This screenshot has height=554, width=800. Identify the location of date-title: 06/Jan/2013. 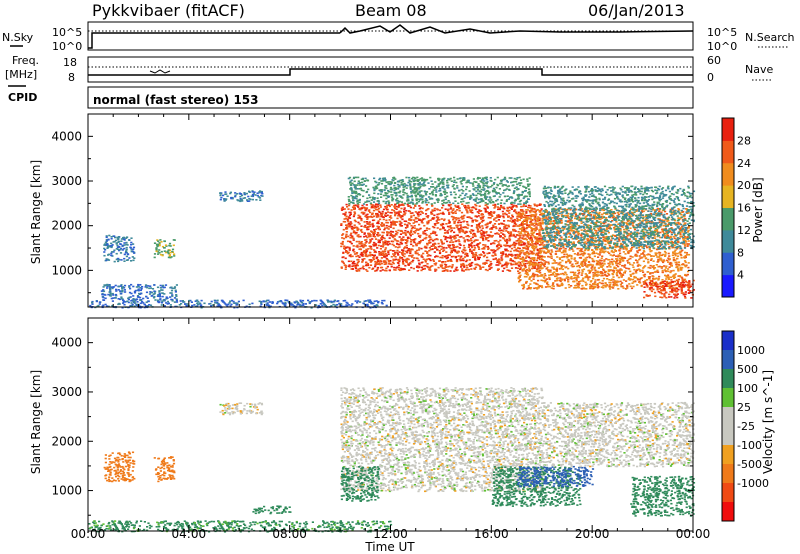
(636, 10).